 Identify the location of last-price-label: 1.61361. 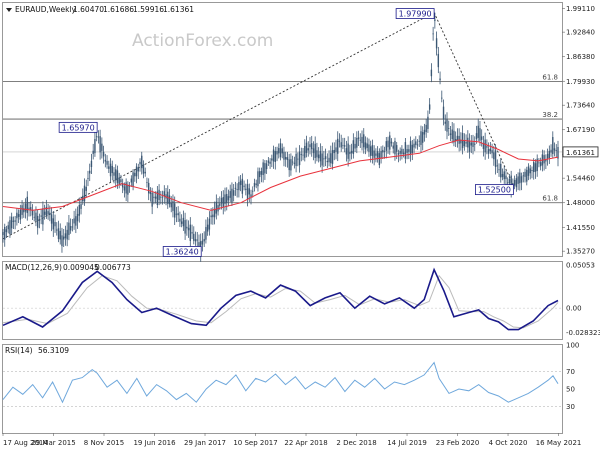
(580, 153).